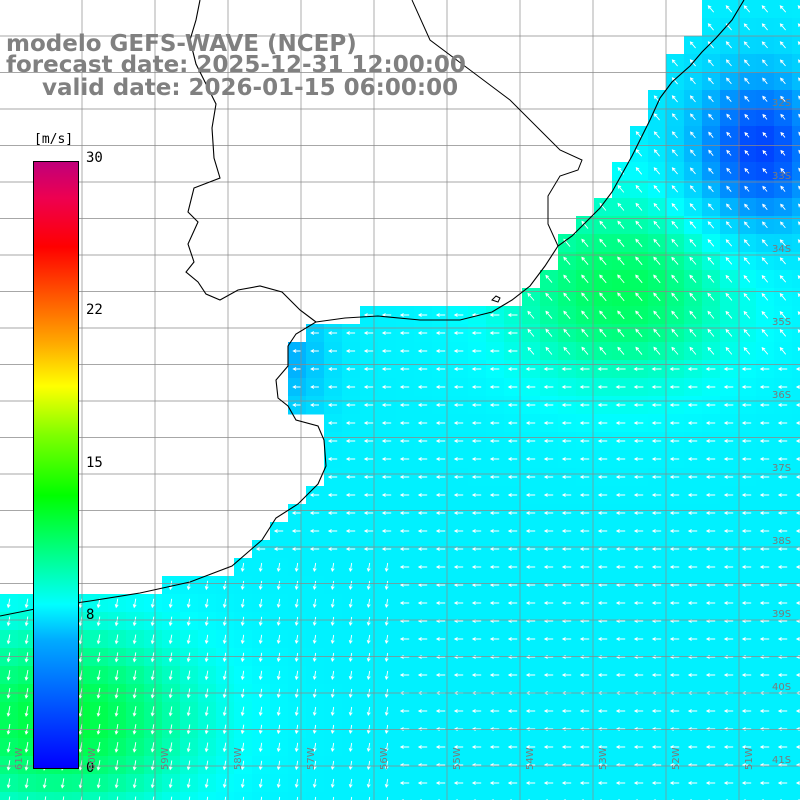 The height and width of the screenshot is (800, 800). I want to click on forecast-date: forecast date: 2025-12-31 12:00:00, so click(236, 65).